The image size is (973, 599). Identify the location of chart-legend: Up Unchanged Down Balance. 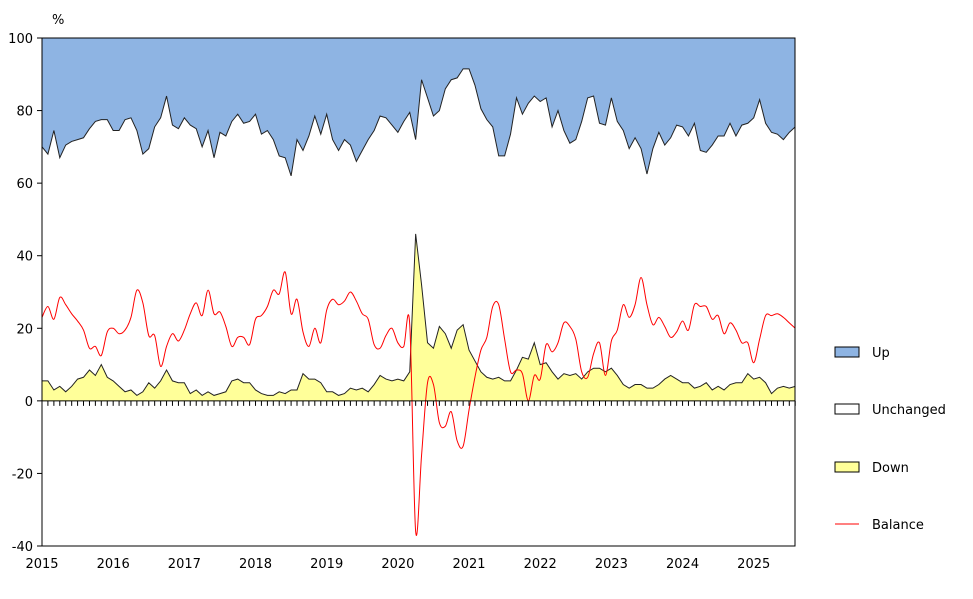
(890, 439).